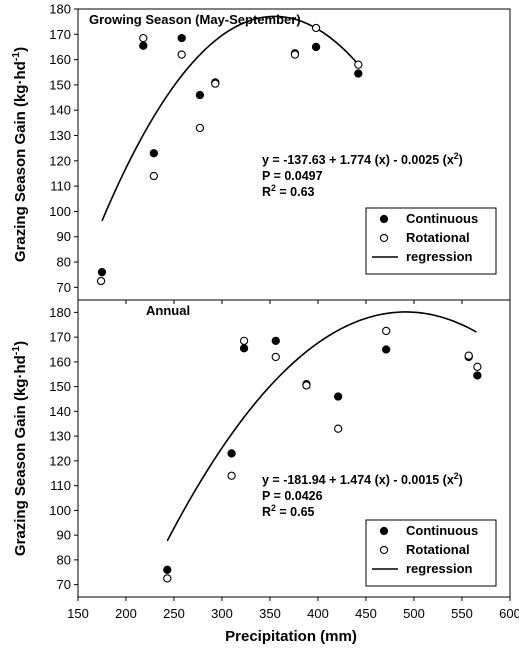 This screenshot has width=519, height=656. What do you see at coordinates (222, 613) in the screenshot?
I see `x-tick-label: 300` at bounding box center [222, 613].